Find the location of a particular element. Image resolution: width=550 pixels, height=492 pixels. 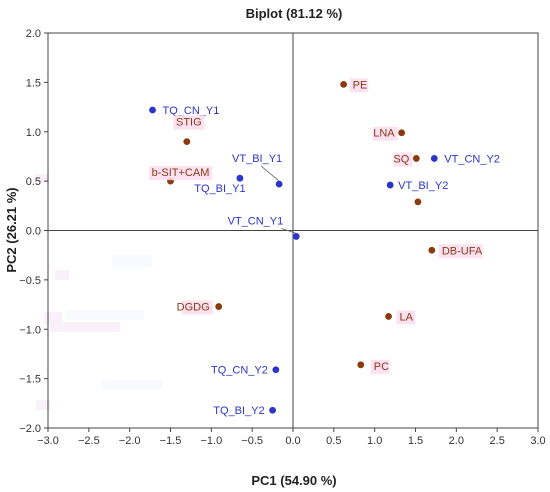

variable-label-la: LA is located at coordinates (407, 317).